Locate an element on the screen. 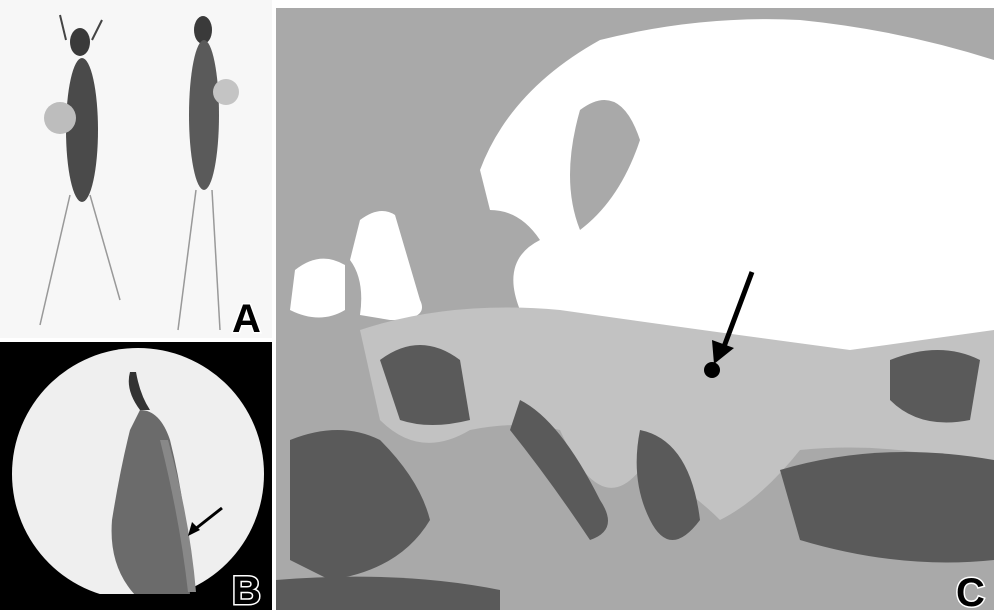 The height and width of the screenshot is (610, 994). panel-label: C is located at coordinates (970, 590).